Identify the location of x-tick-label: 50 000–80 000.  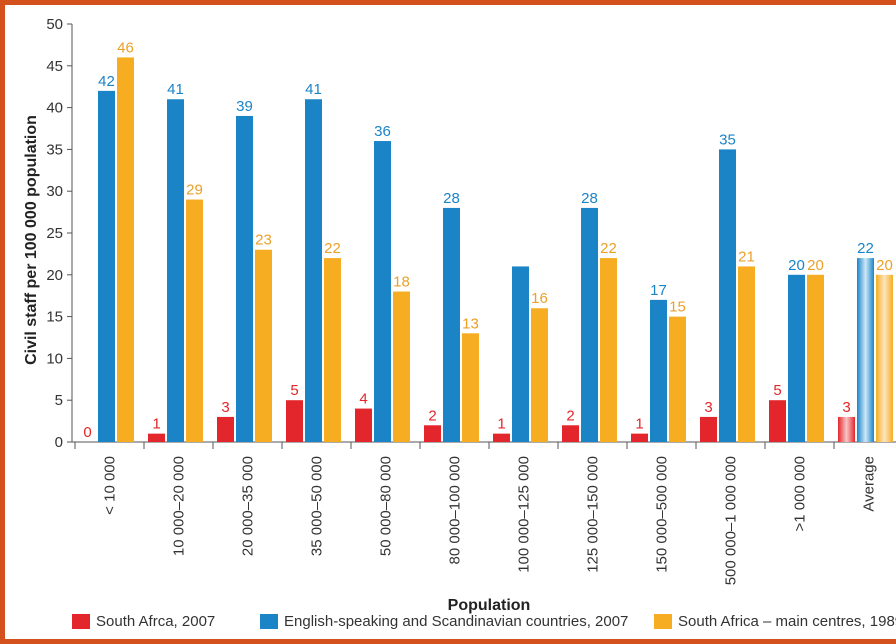
(386, 506).